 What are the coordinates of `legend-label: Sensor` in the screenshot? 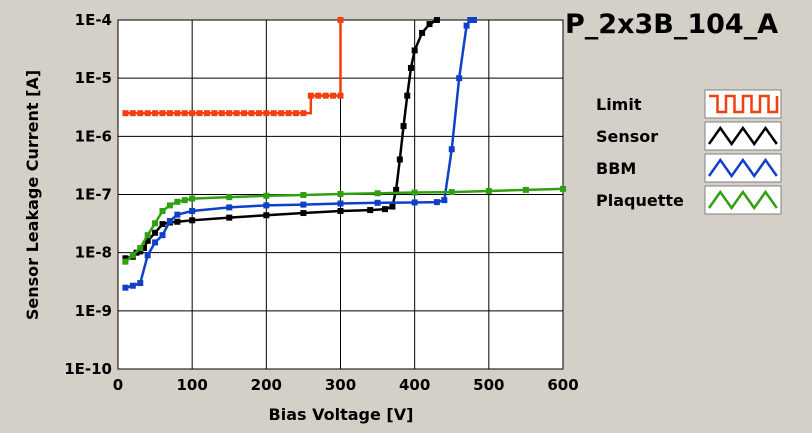 It's located at (627, 136).